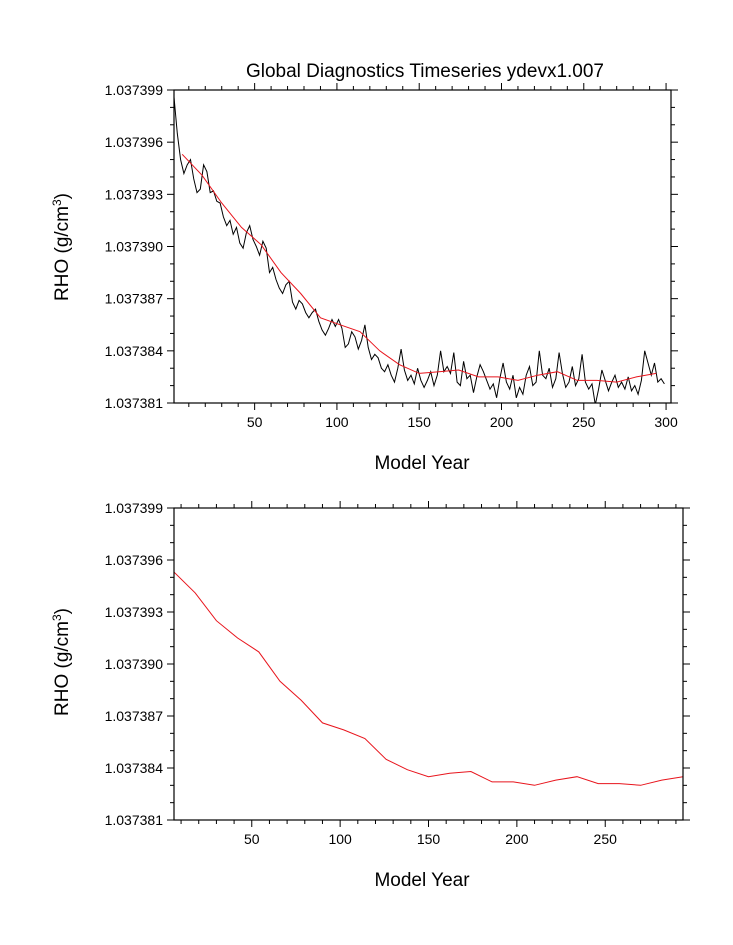  Describe the element at coordinates (340, 839) in the screenshot. I see `chart-1-xtick-label-1: 100` at that location.